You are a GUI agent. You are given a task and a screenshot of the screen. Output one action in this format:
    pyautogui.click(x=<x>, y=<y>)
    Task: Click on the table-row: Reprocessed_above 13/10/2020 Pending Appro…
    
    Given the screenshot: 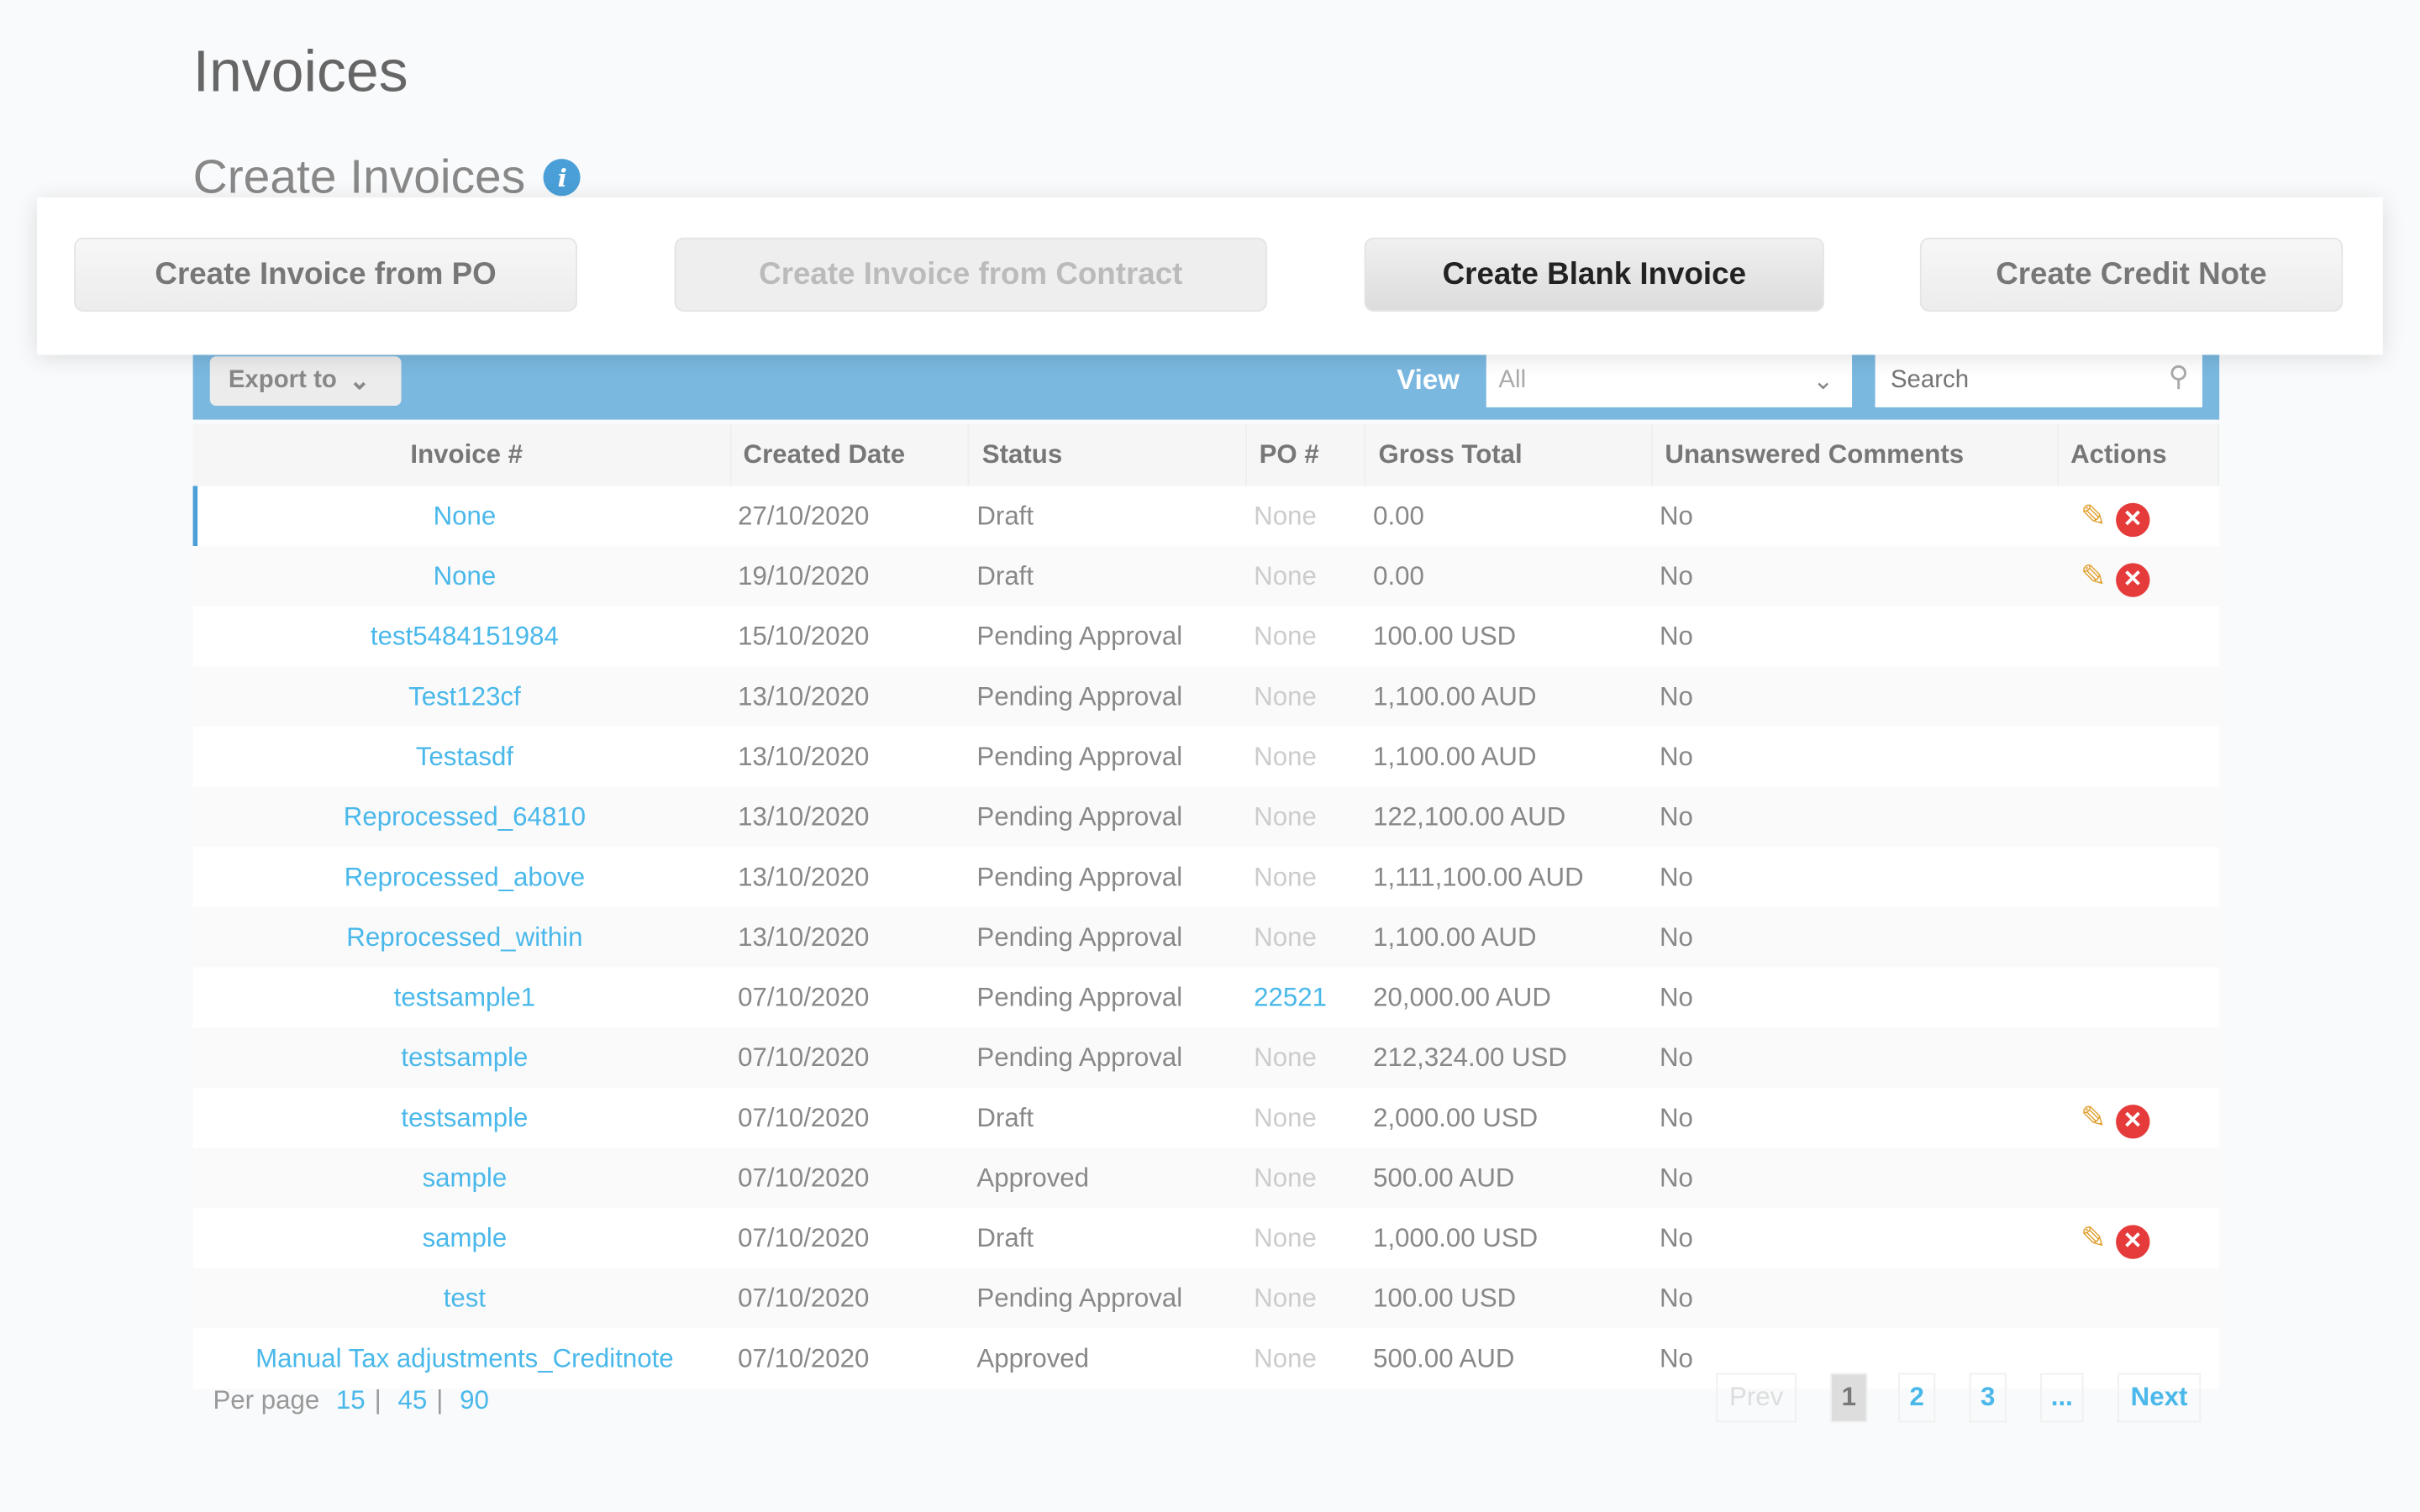 What is the action you would take?
    pyautogui.click(x=1206, y=877)
    